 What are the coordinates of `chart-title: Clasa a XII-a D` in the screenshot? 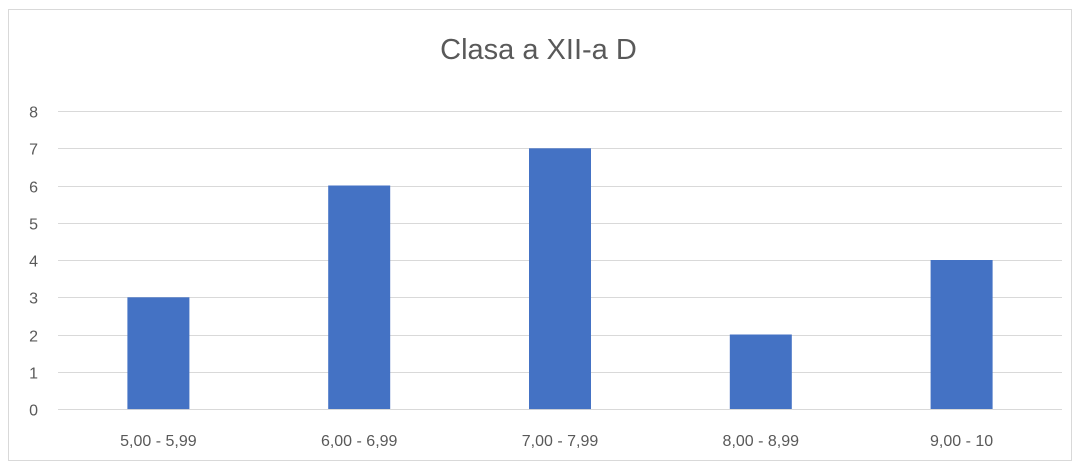 It's located at (538, 50).